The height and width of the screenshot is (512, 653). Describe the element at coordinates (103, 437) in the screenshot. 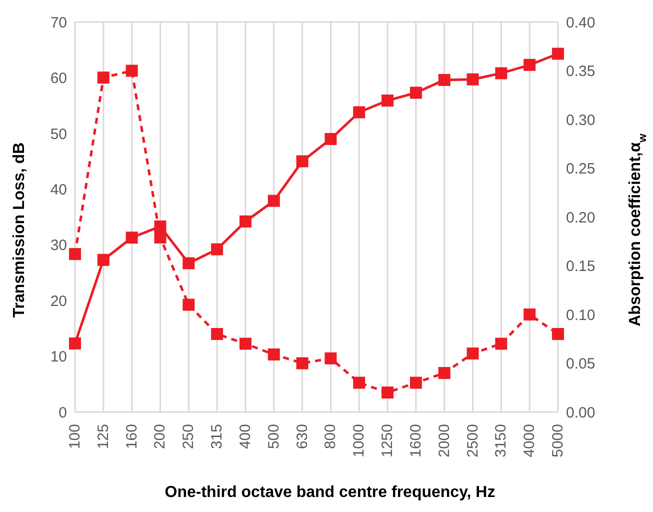

I see `x-tick-label: 125` at that location.